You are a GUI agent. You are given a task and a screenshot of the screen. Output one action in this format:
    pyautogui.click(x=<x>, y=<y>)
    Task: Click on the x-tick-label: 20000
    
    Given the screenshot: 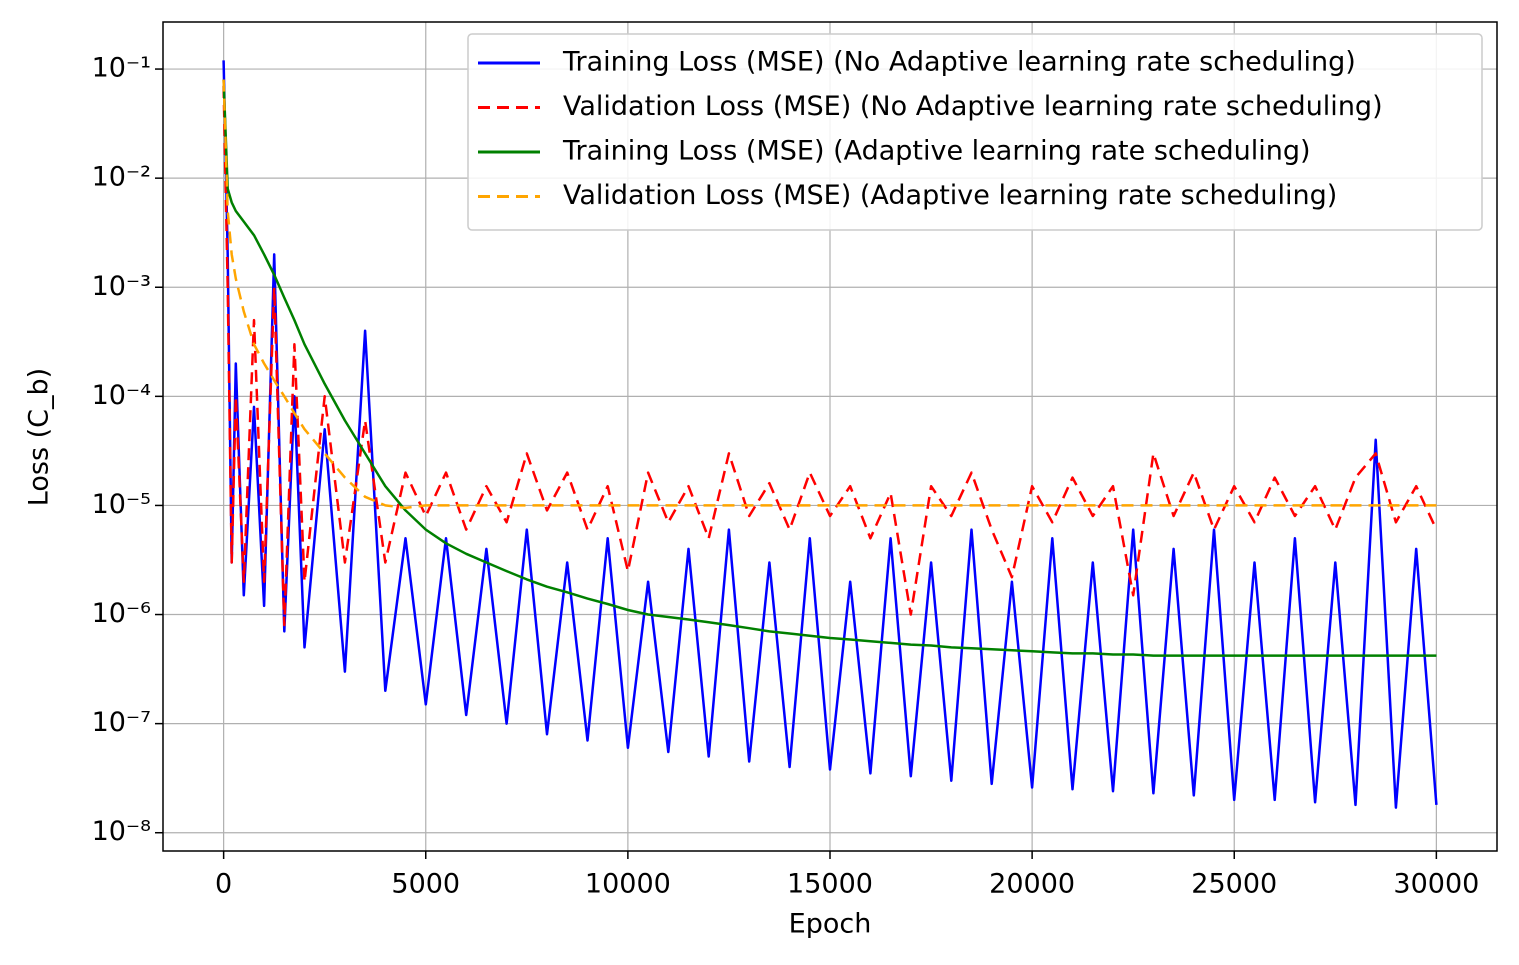 What is the action you would take?
    pyautogui.click(x=1032, y=884)
    